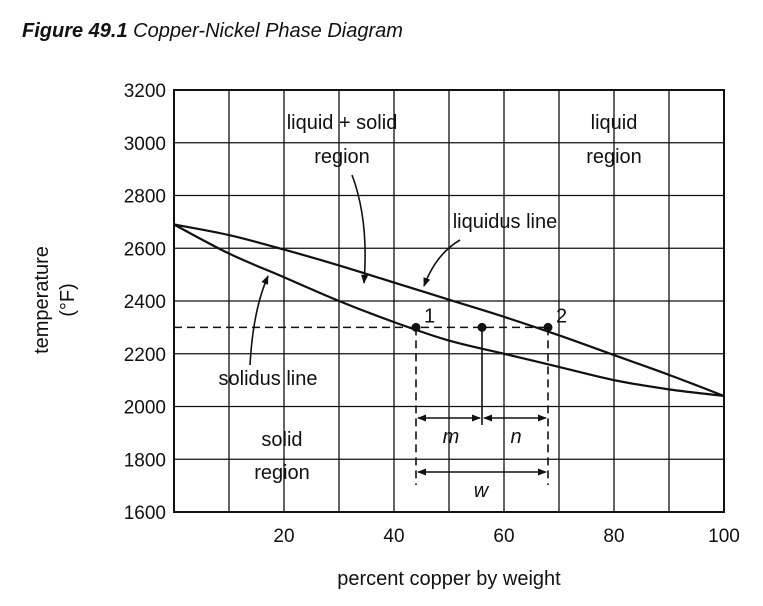  Describe the element at coordinates (505, 222) in the screenshot. I see `liquidus-label: liquidus line` at that location.